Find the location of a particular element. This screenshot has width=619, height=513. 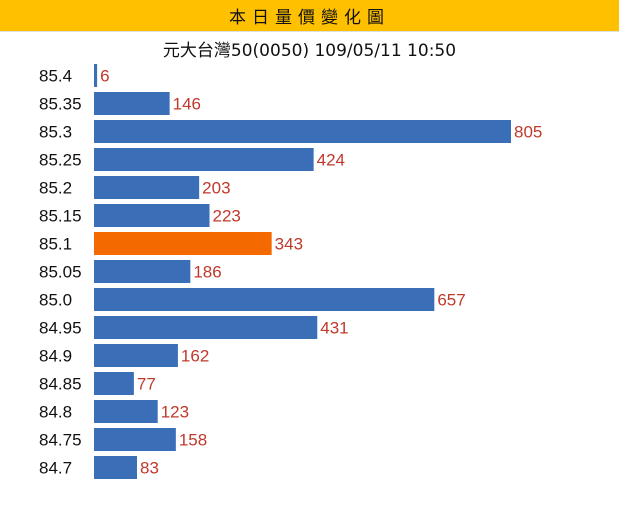

category-label: 85.35 is located at coordinates (60, 104).